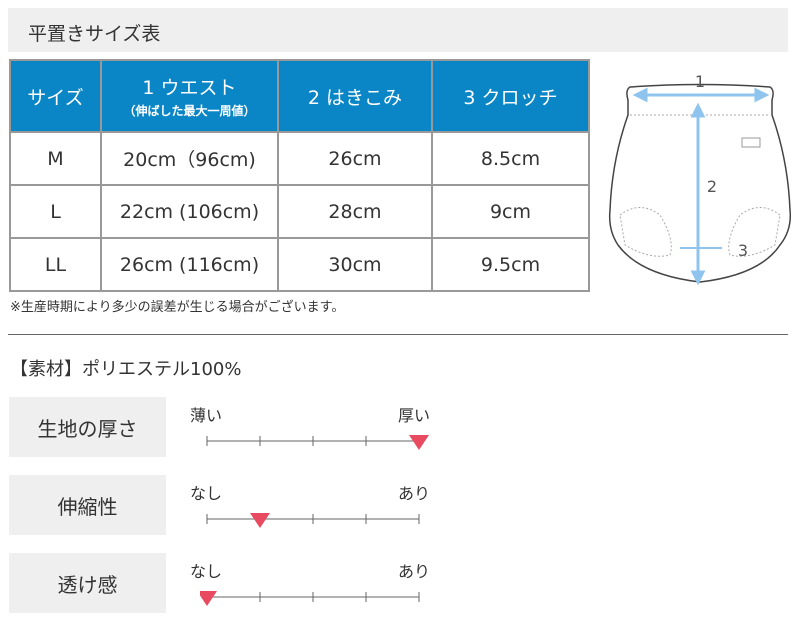  I want to click on scale-min-label: 薄い, so click(206, 415).